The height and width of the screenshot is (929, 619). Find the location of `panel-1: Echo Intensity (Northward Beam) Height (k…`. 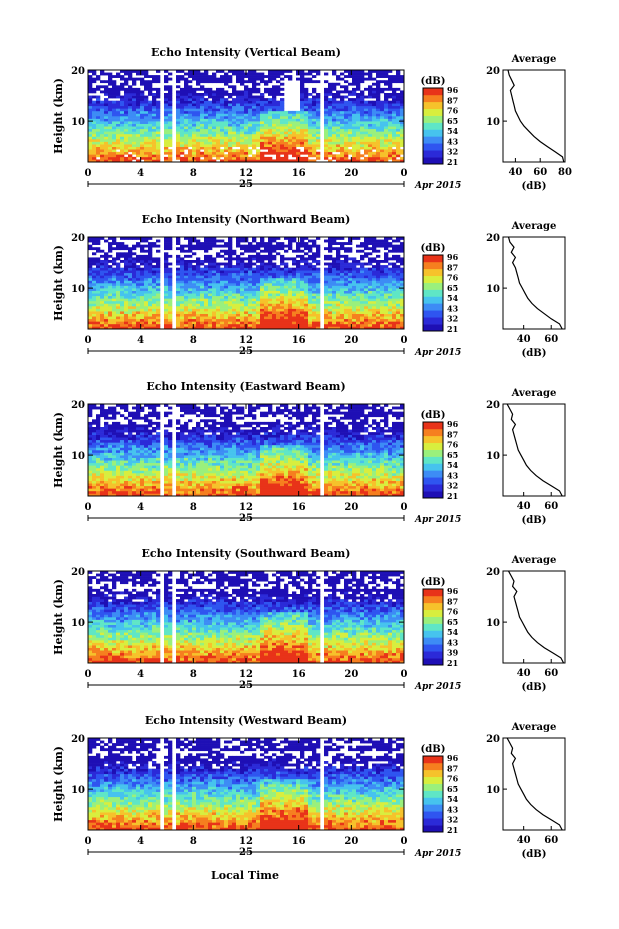

panel-1: Echo Intensity (Northward Beam) Height (k… is located at coordinates (309, 286).